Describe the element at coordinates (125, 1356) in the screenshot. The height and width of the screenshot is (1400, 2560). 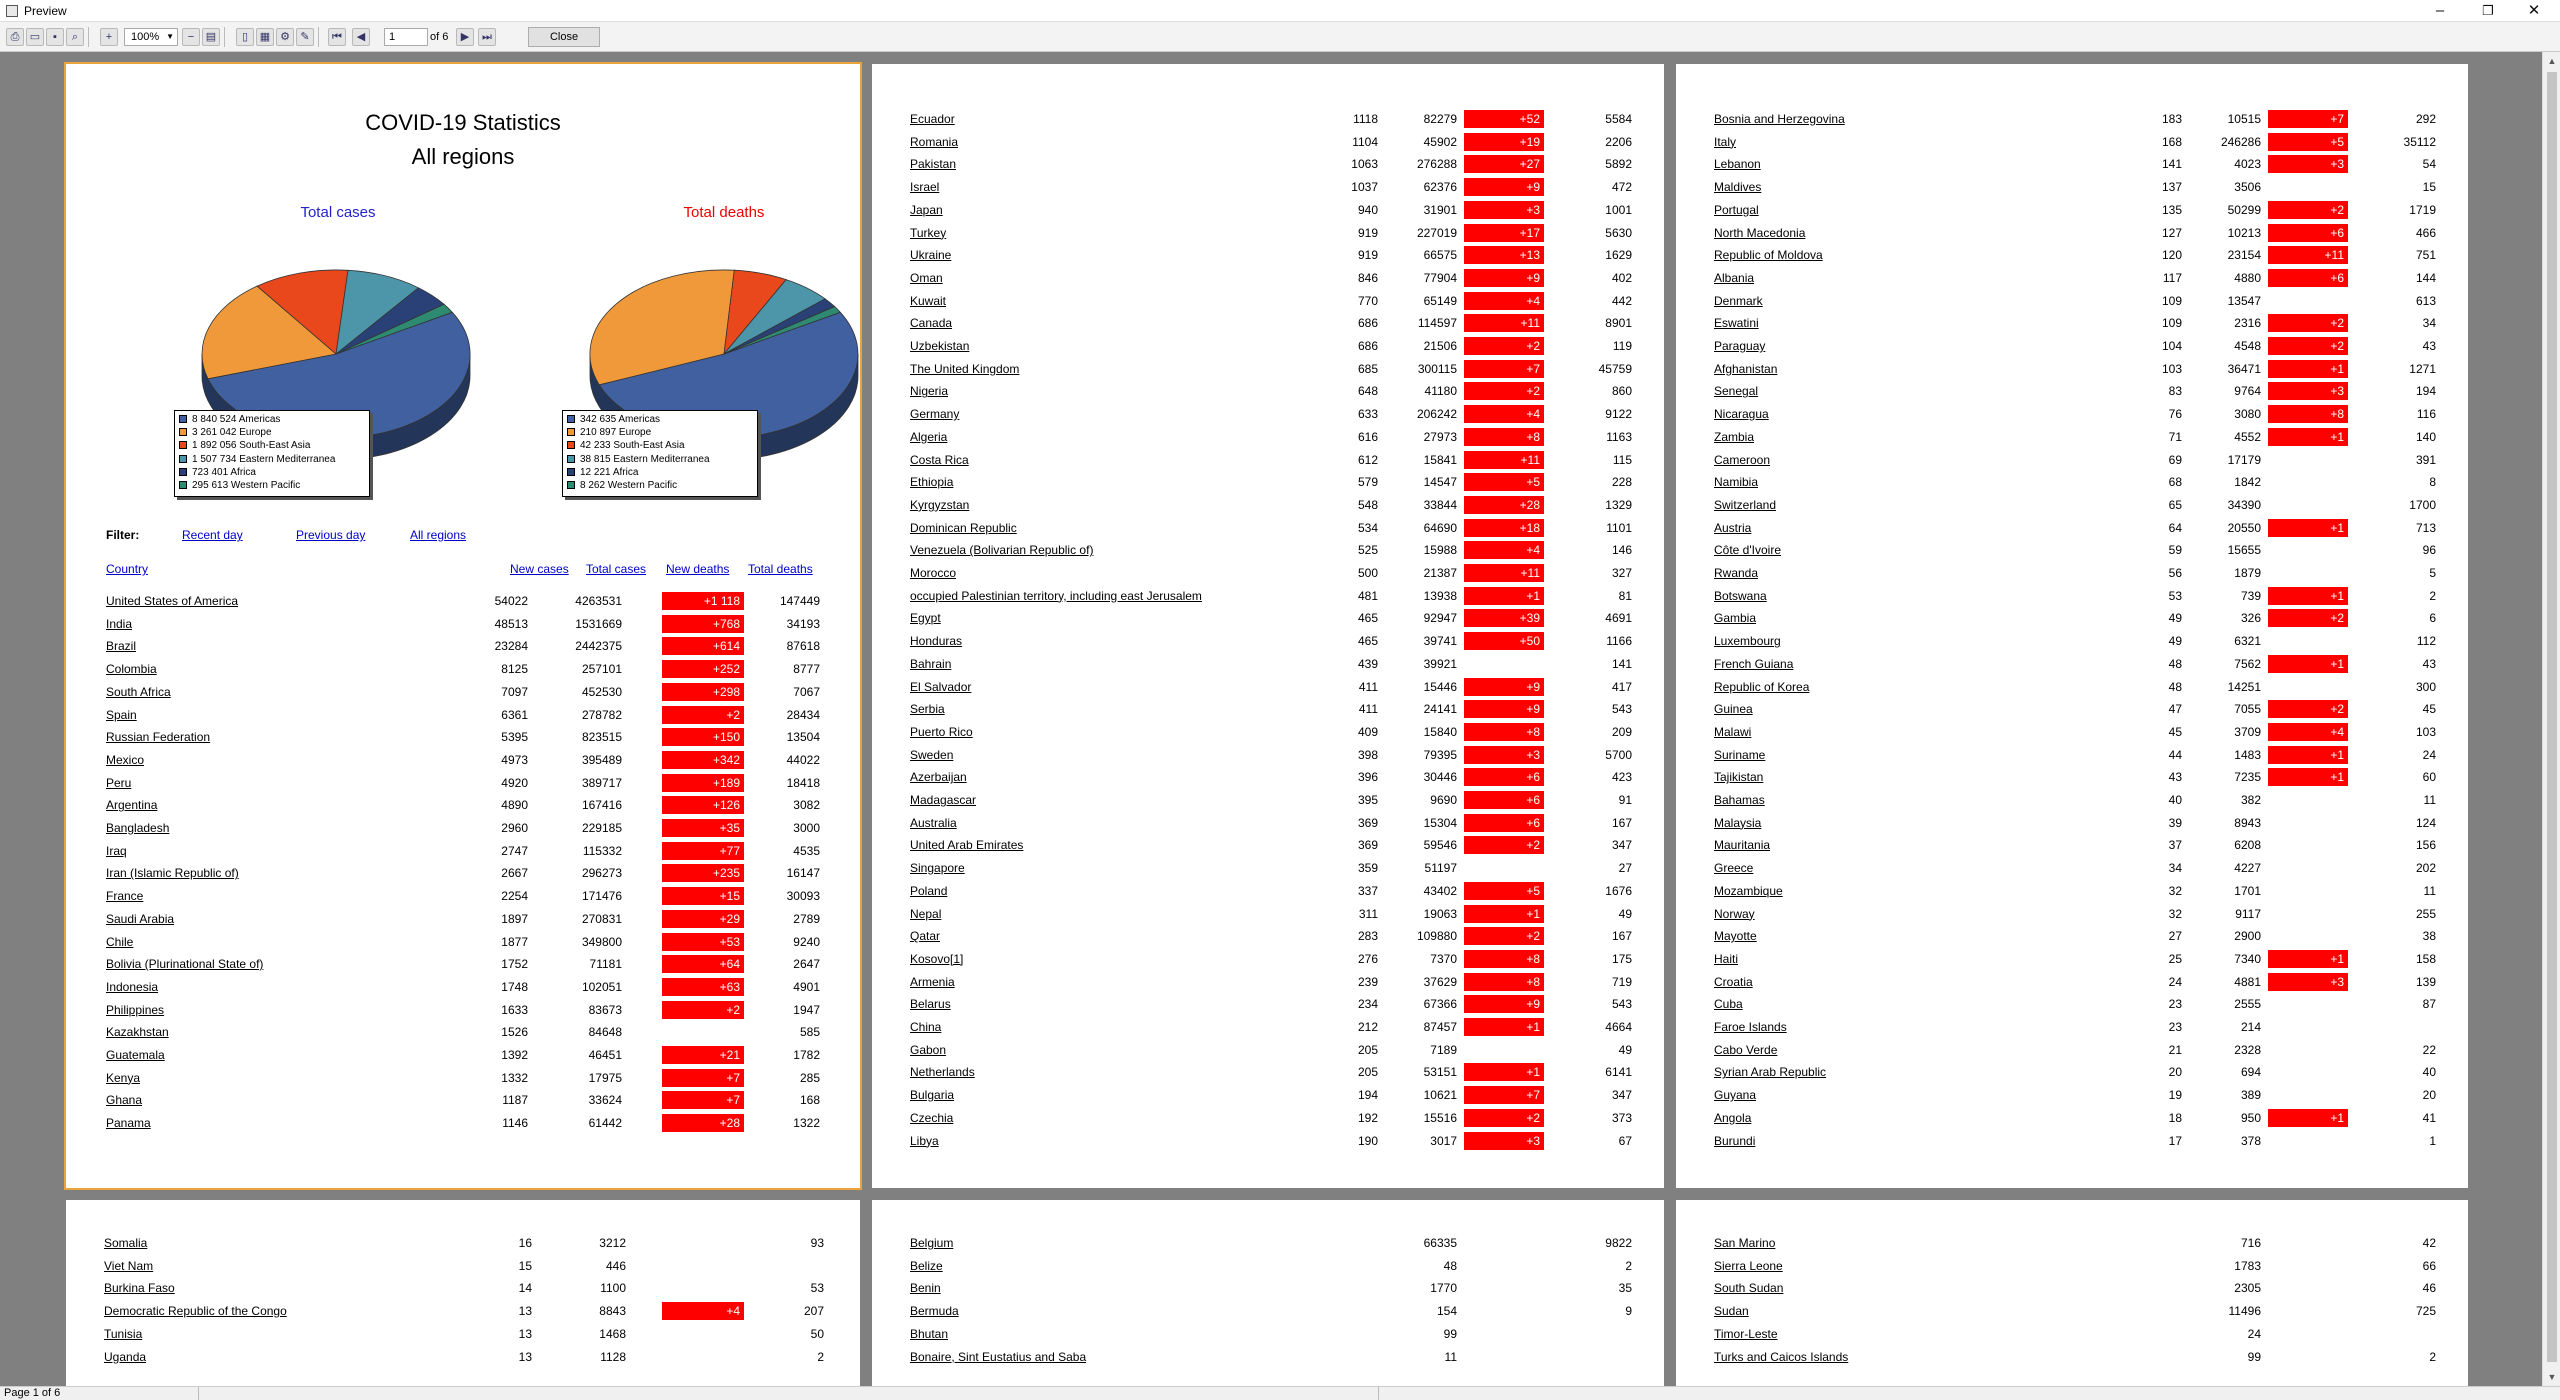
I see `country-link: Uganda` at that location.